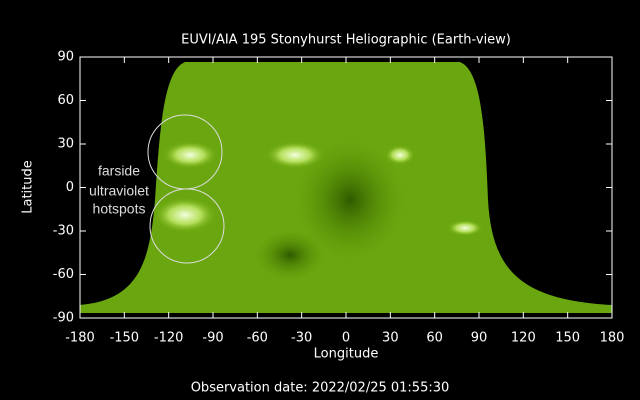 Image resolution: width=640 pixels, height=400 pixels. Describe the element at coordinates (346, 338) in the screenshot. I see `x-tick-label: 0` at that location.